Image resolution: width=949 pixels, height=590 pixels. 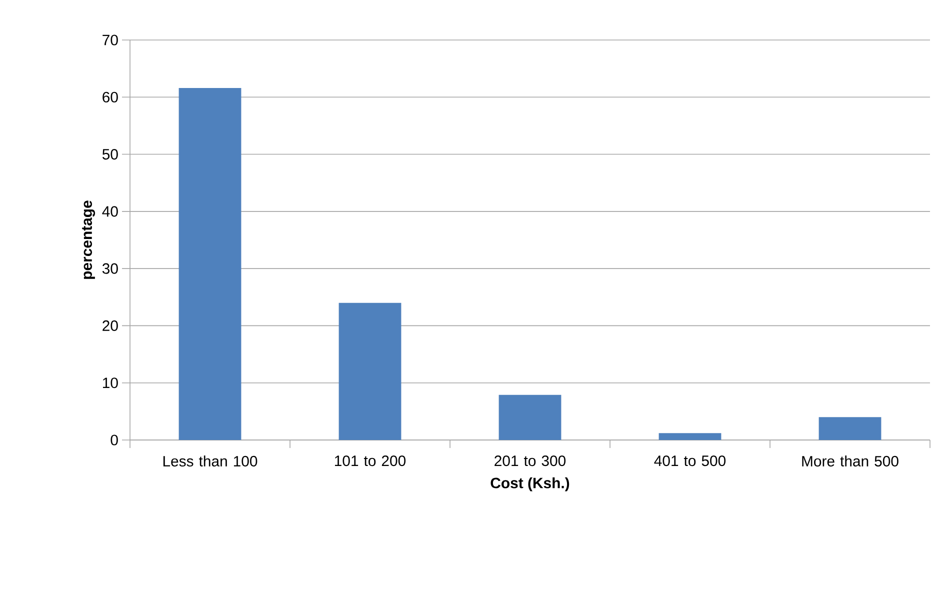 What do you see at coordinates (89, 239) in the screenshot?
I see `y-axis-title: percentage` at bounding box center [89, 239].